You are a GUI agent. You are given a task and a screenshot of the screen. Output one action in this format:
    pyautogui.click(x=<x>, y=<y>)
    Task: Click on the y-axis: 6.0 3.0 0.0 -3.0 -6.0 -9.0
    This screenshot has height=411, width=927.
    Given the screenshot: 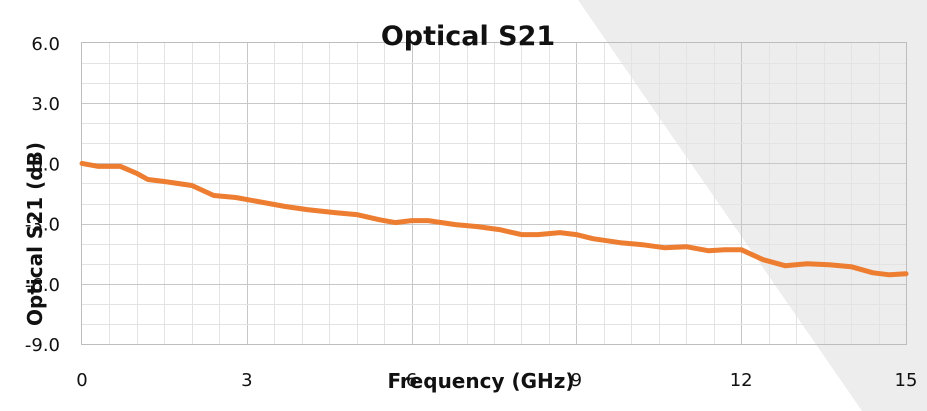 What is the action you would take?
    pyautogui.click(x=42, y=195)
    